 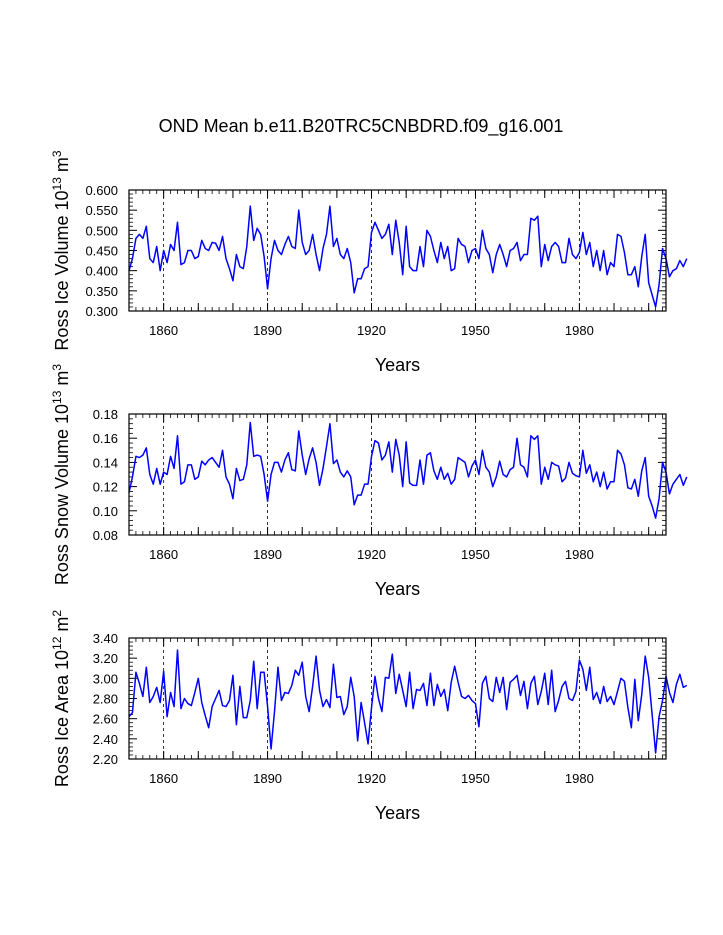 I want to click on y-tick-label: 0.12, so click(x=105, y=487).